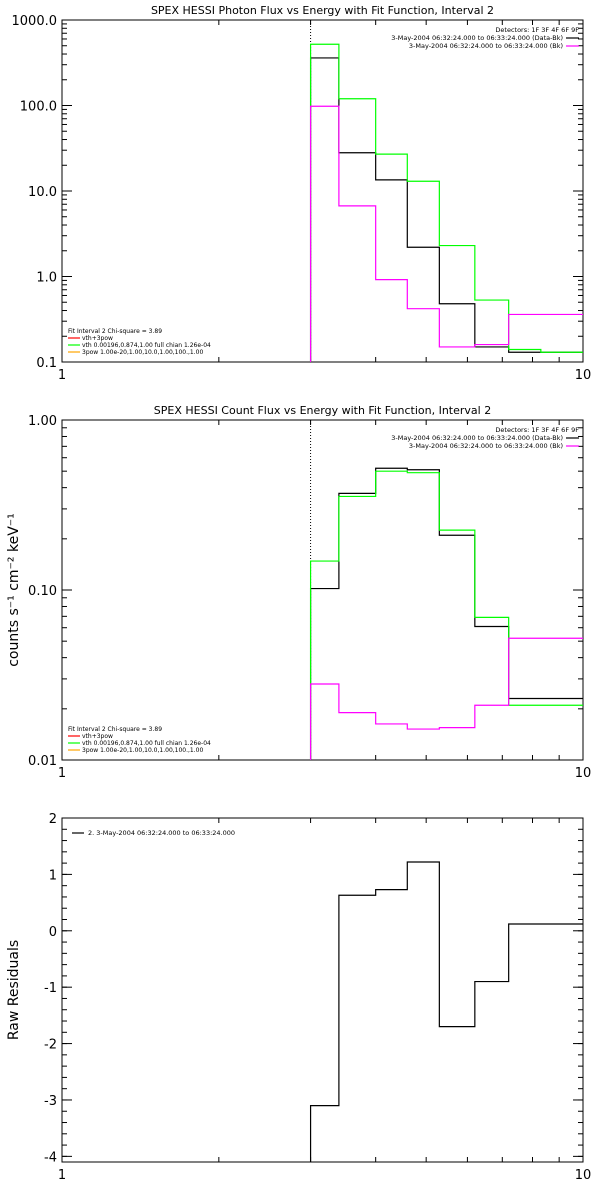  What do you see at coordinates (50, 1157) in the screenshot?
I see `y-tick-label: -4` at bounding box center [50, 1157].